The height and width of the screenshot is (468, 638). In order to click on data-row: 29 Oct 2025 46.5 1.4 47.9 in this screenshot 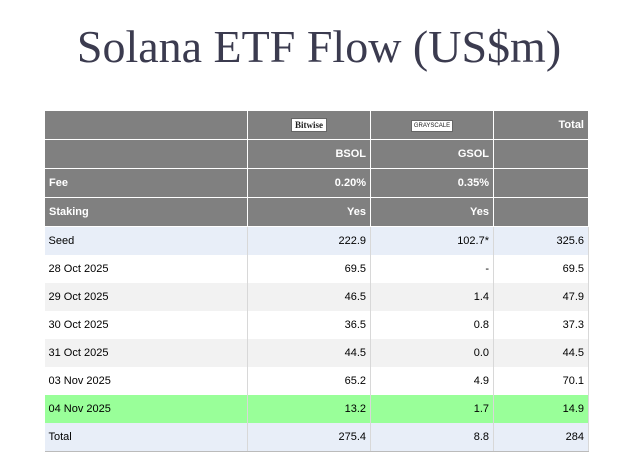, I will do `click(316, 297)`.